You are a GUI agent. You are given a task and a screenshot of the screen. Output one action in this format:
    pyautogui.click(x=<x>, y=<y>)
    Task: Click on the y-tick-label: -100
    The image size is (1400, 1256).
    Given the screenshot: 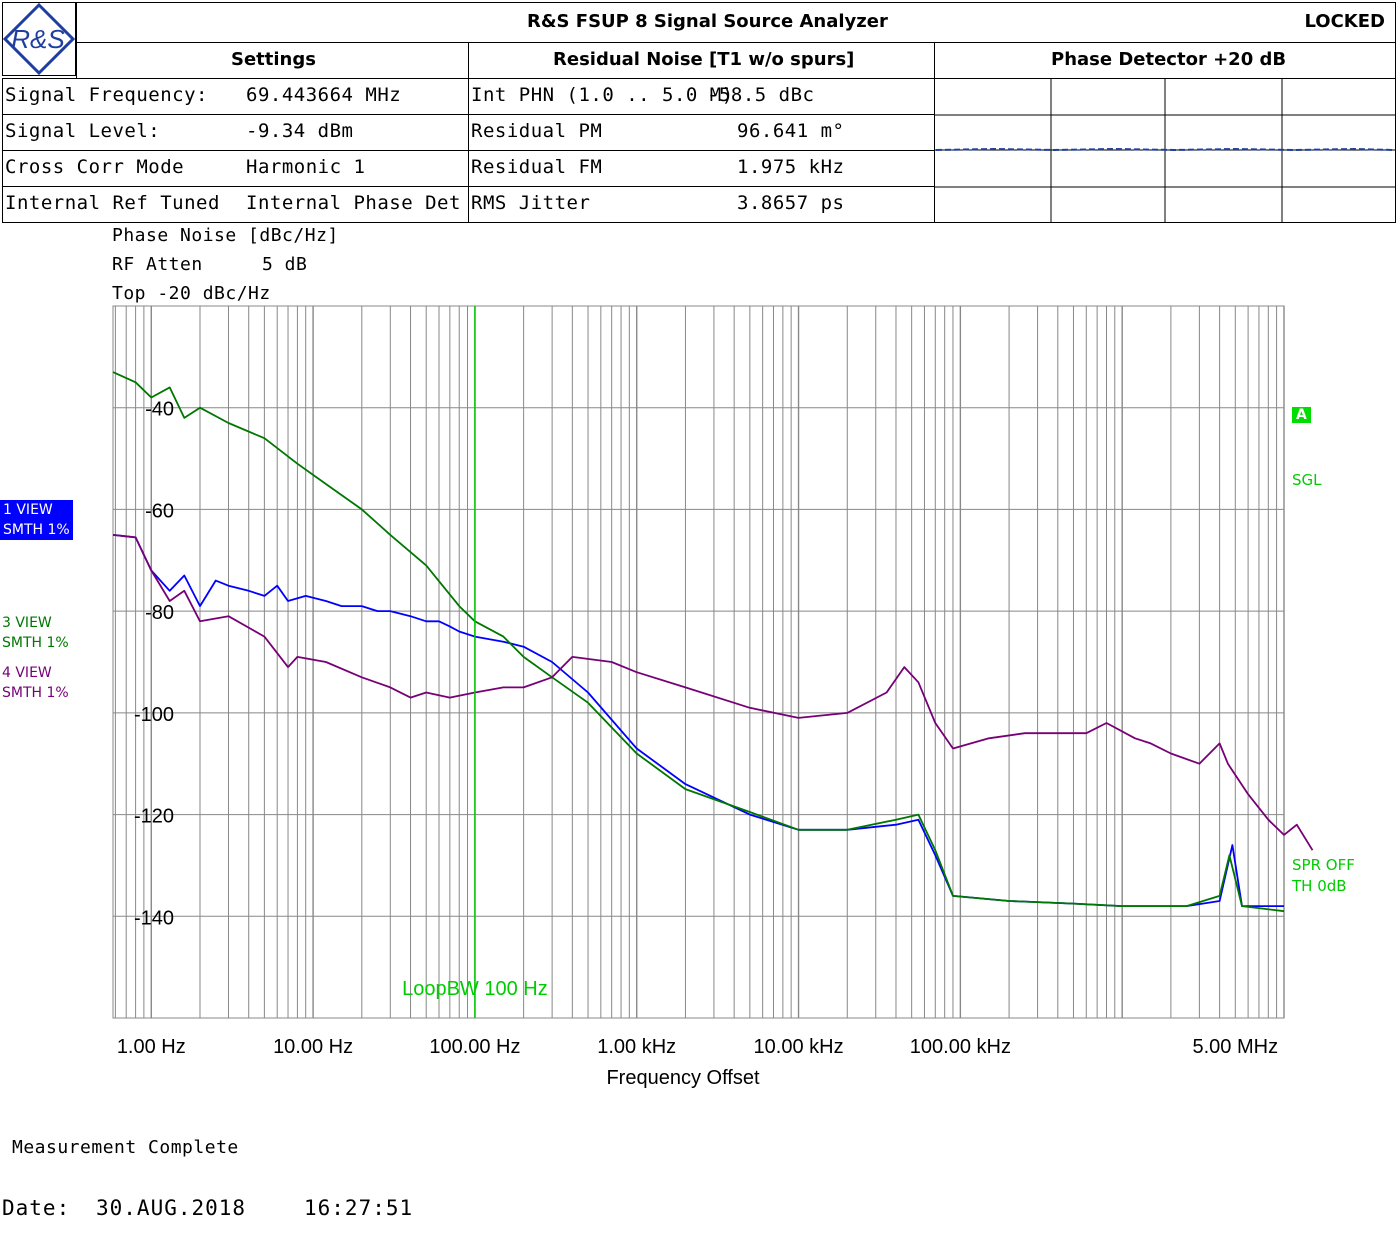 What is the action you would take?
    pyautogui.click(x=154, y=715)
    